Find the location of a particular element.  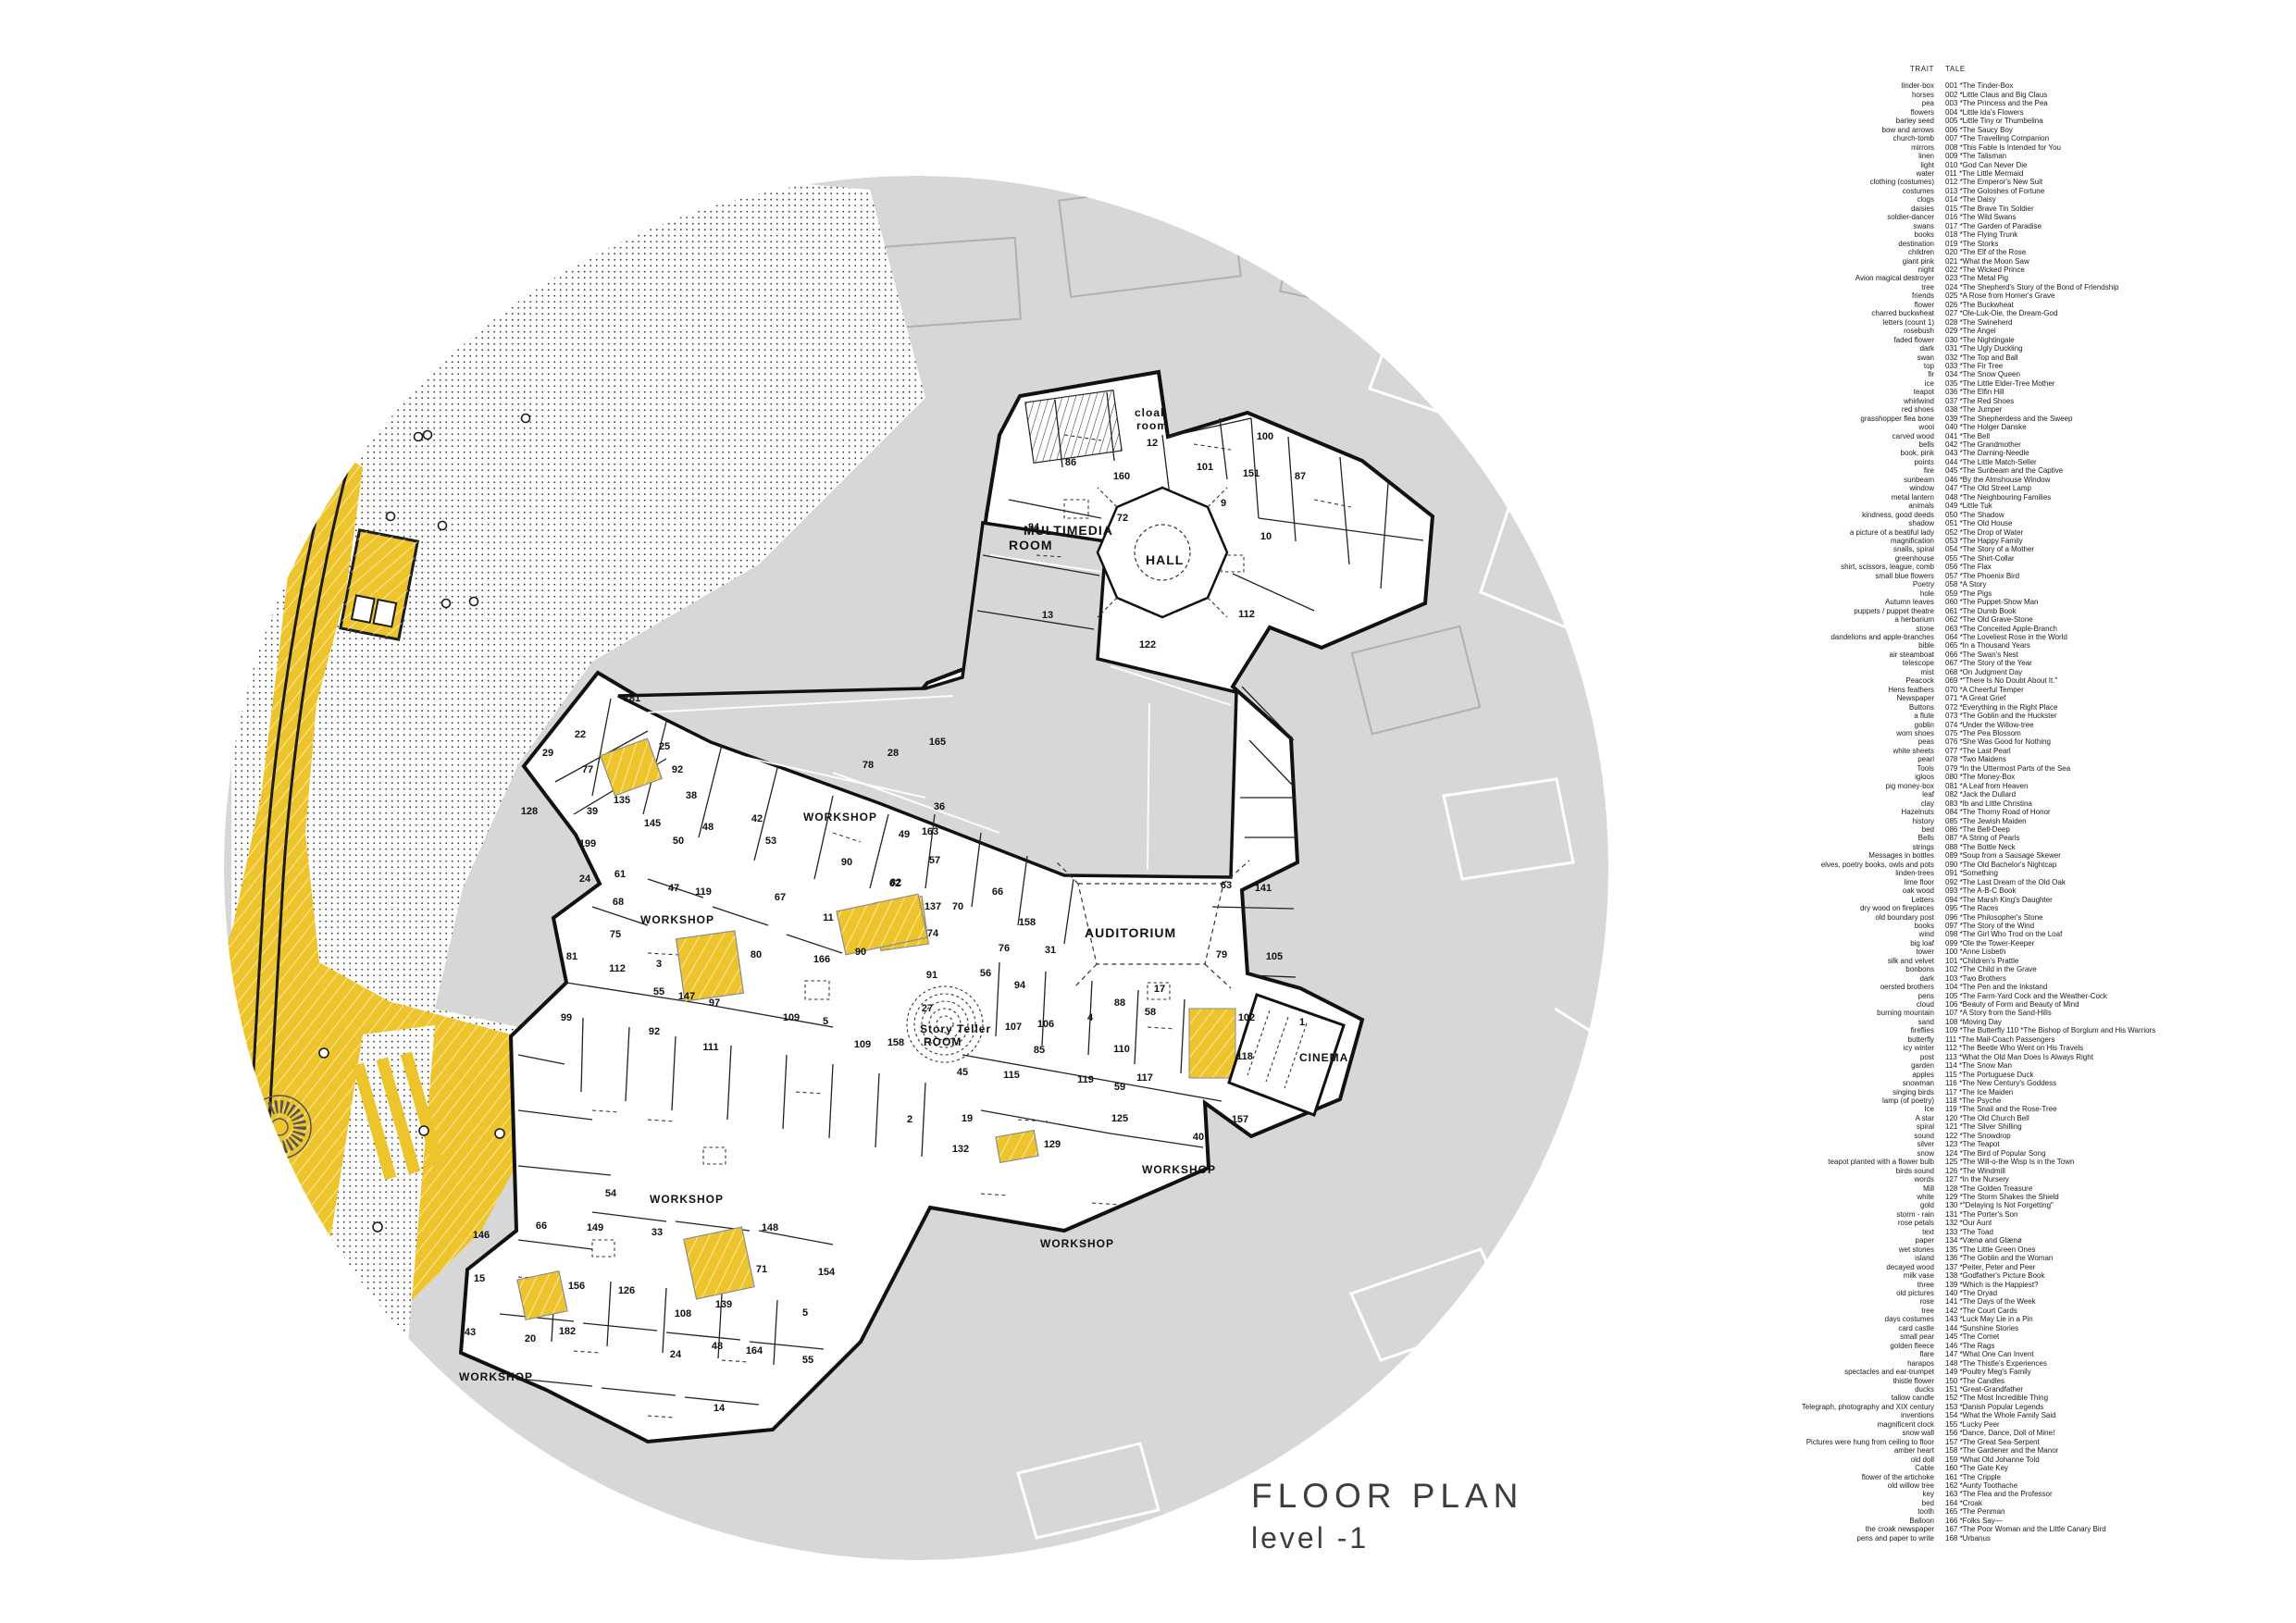

trait-cell: sound is located at coordinates (1924, 1135).